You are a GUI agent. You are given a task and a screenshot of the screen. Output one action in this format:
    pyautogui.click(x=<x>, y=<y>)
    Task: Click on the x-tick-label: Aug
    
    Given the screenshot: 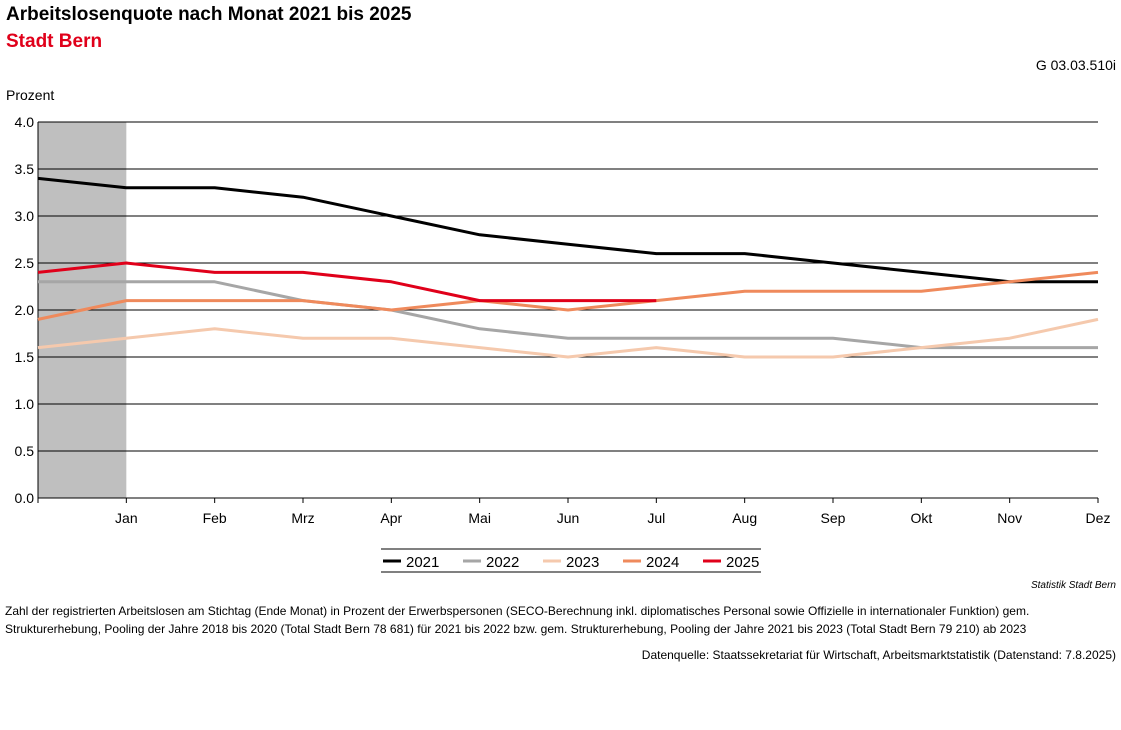 What is the action you would take?
    pyautogui.click(x=744, y=518)
    